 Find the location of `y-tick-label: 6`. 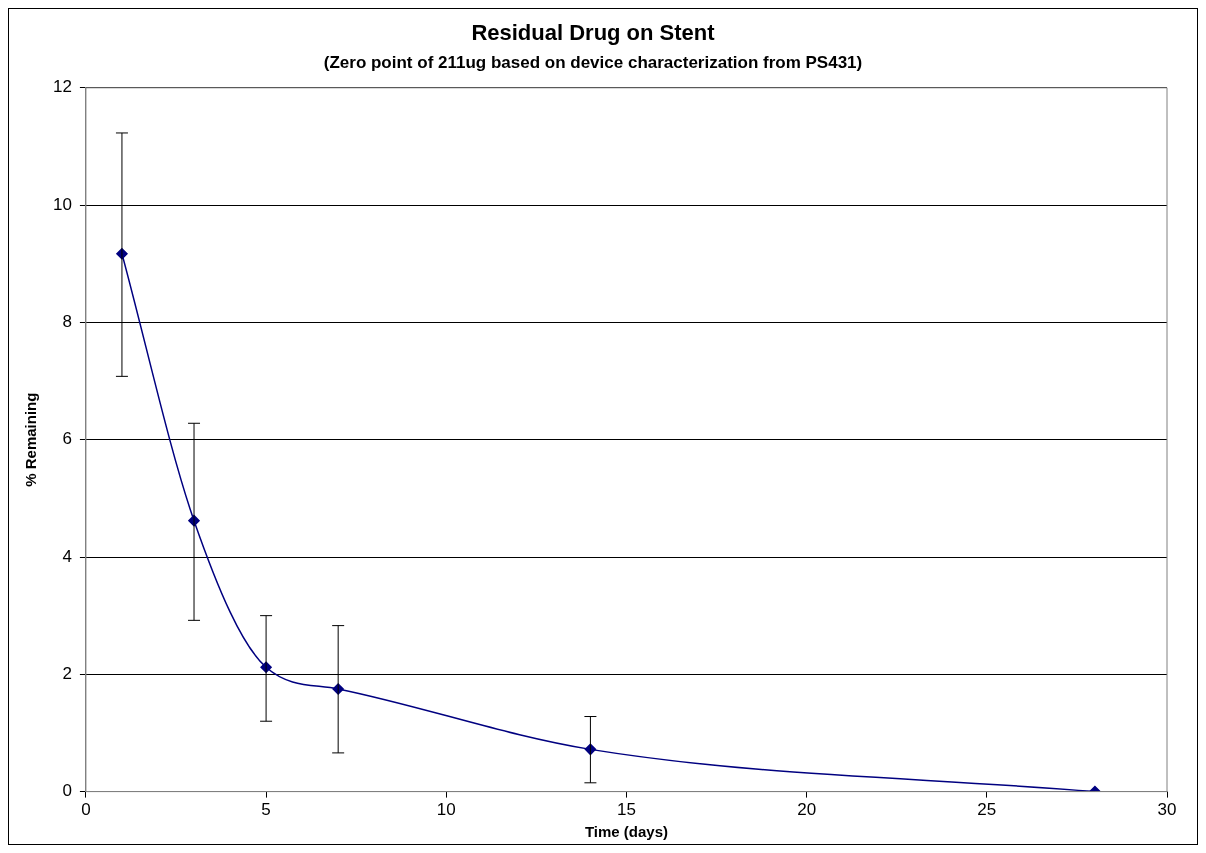

y-tick-label: 6 is located at coordinates (67, 439).